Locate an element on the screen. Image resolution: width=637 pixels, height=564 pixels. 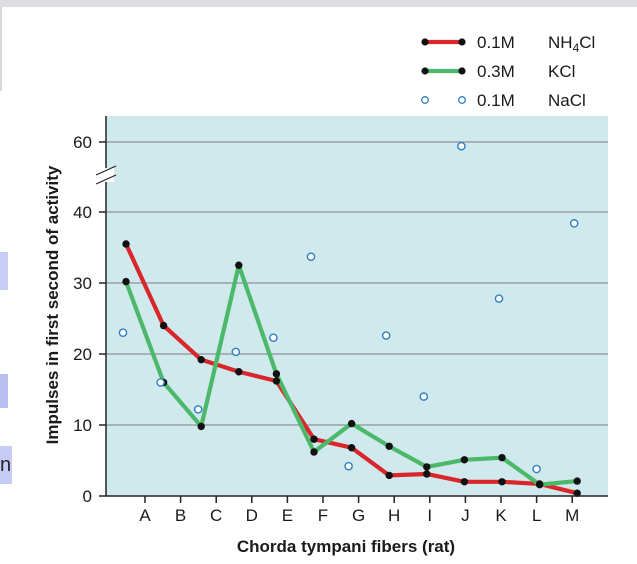
data-point-kcl-a is located at coordinates (126, 281).